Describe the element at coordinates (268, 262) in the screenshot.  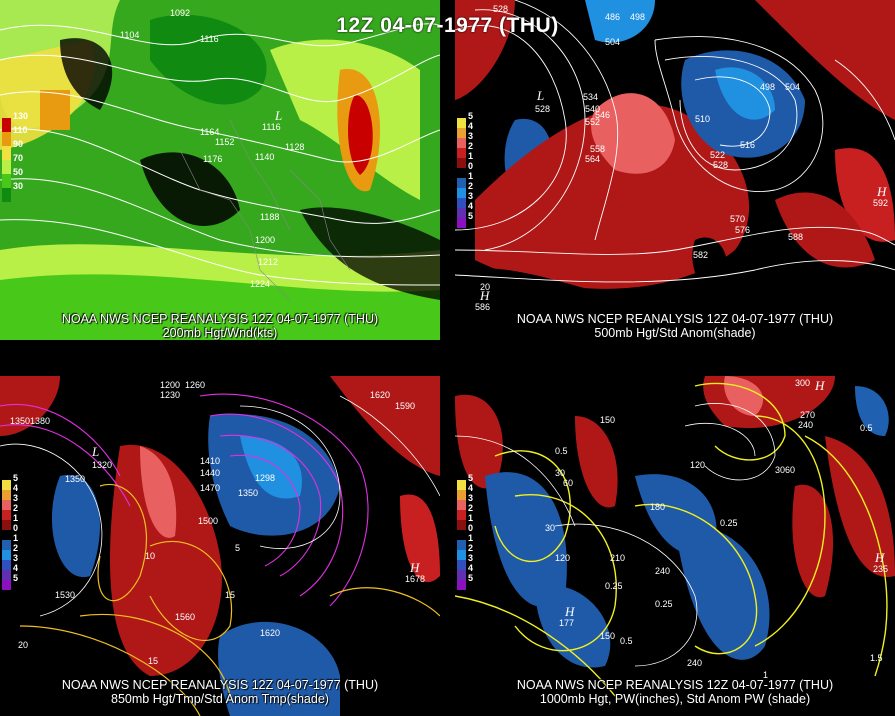
I see `svg-text: 1212` at that location.